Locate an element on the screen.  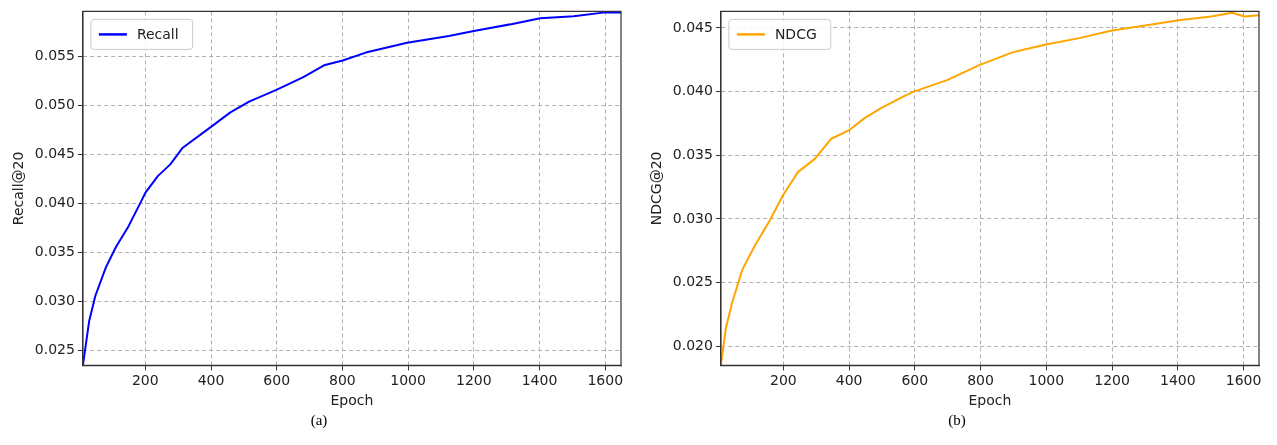
legend-label: Recall is located at coordinates (157, 34).